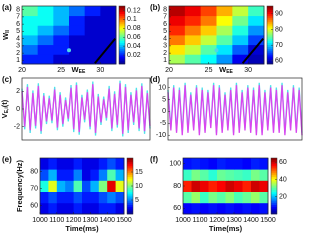  What do you see at coordinates (132, 19) in the screenshot?
I see `colorbar-tick-label: 0.1` at bounding box center [132, 19].